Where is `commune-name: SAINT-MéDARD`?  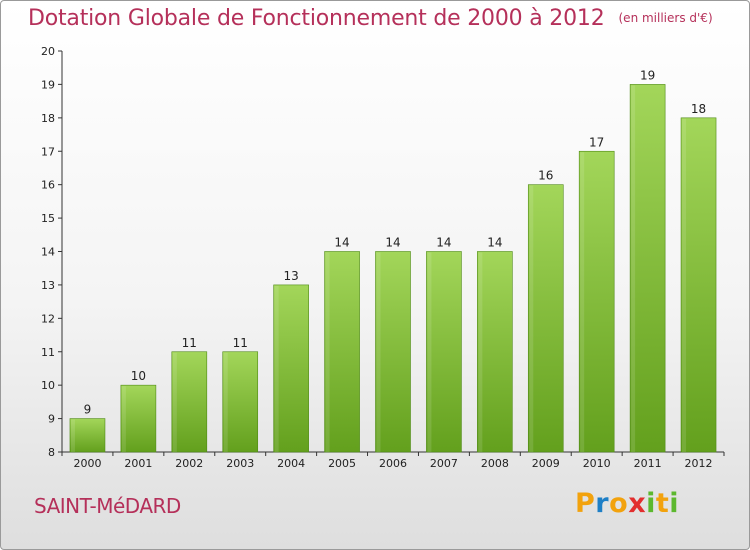 commune-name: SAINT-MéDARD is located at coordinates (107, 506).